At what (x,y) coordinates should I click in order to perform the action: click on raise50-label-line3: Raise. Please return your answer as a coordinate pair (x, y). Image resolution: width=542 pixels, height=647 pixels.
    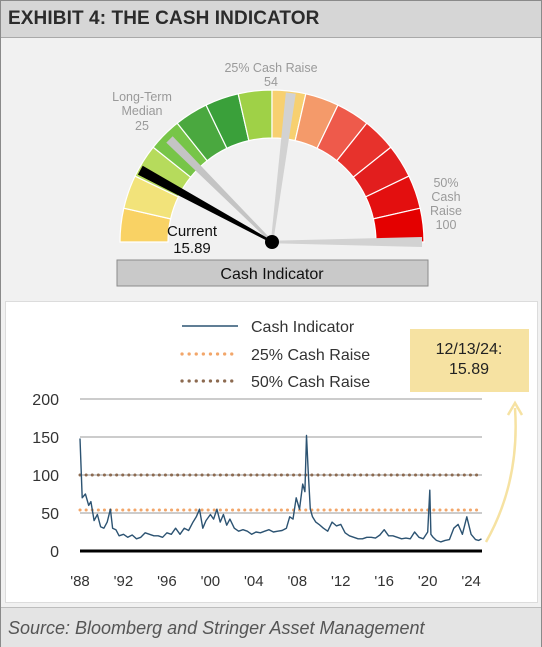
    Looking at the image, I should click on (446, 211).